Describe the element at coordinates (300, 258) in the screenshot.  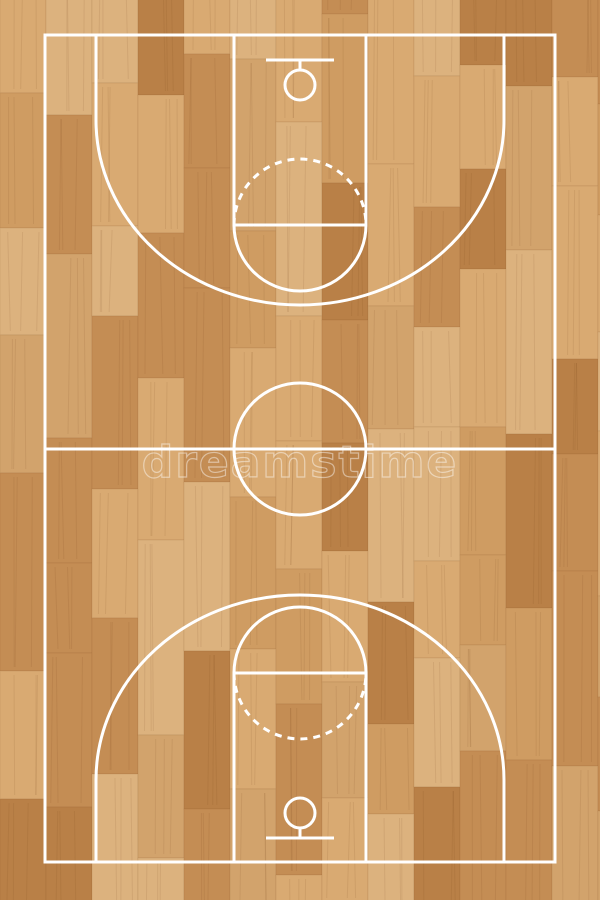
I see `free-throw-circle-top-solid` at that location.